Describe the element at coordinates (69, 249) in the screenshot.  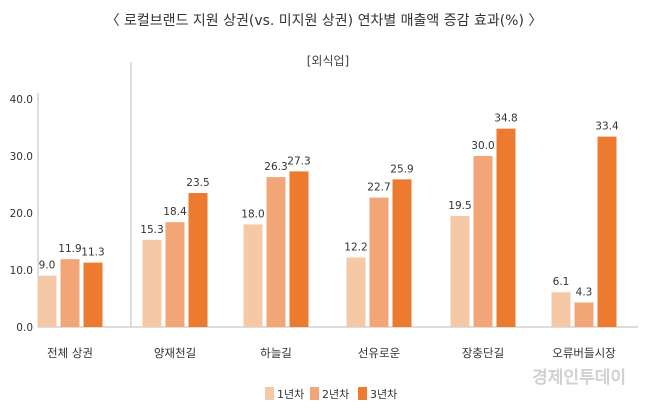
I see `bar-value-label: 11.9` at that location.